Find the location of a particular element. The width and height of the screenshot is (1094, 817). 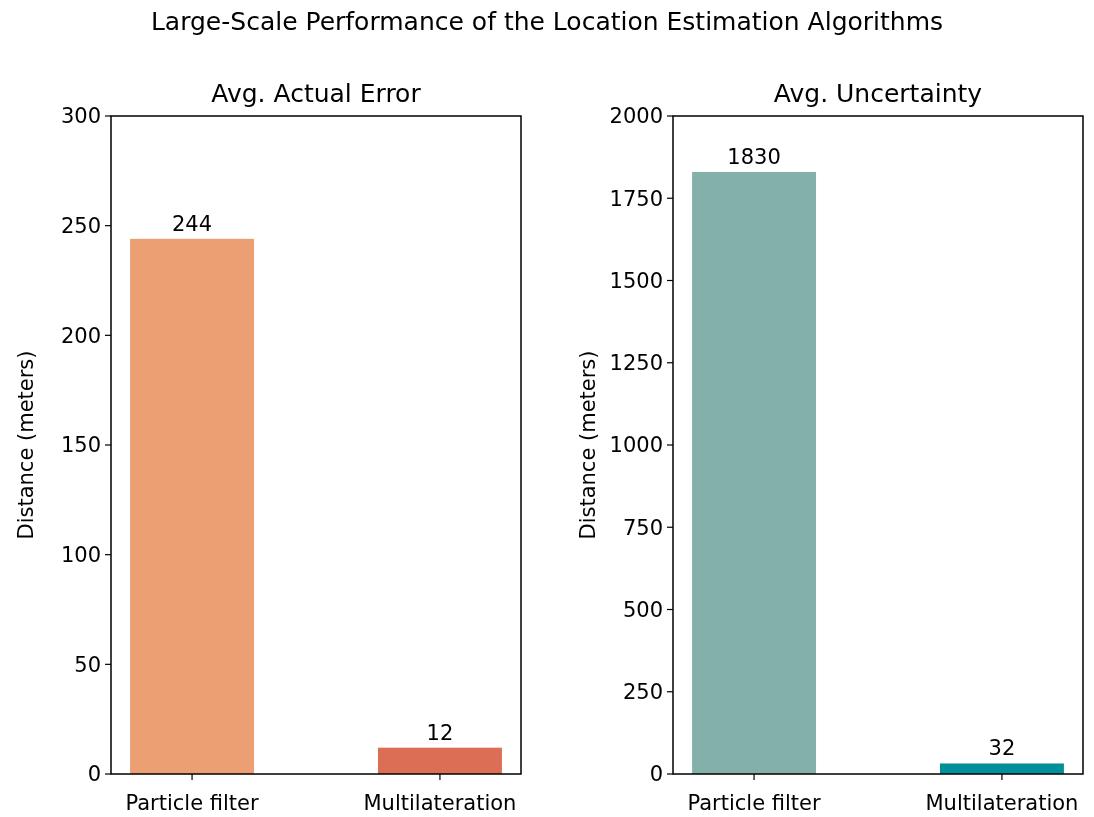

chart-title: Avg. Actual Error is located at coordinates (316, 93).